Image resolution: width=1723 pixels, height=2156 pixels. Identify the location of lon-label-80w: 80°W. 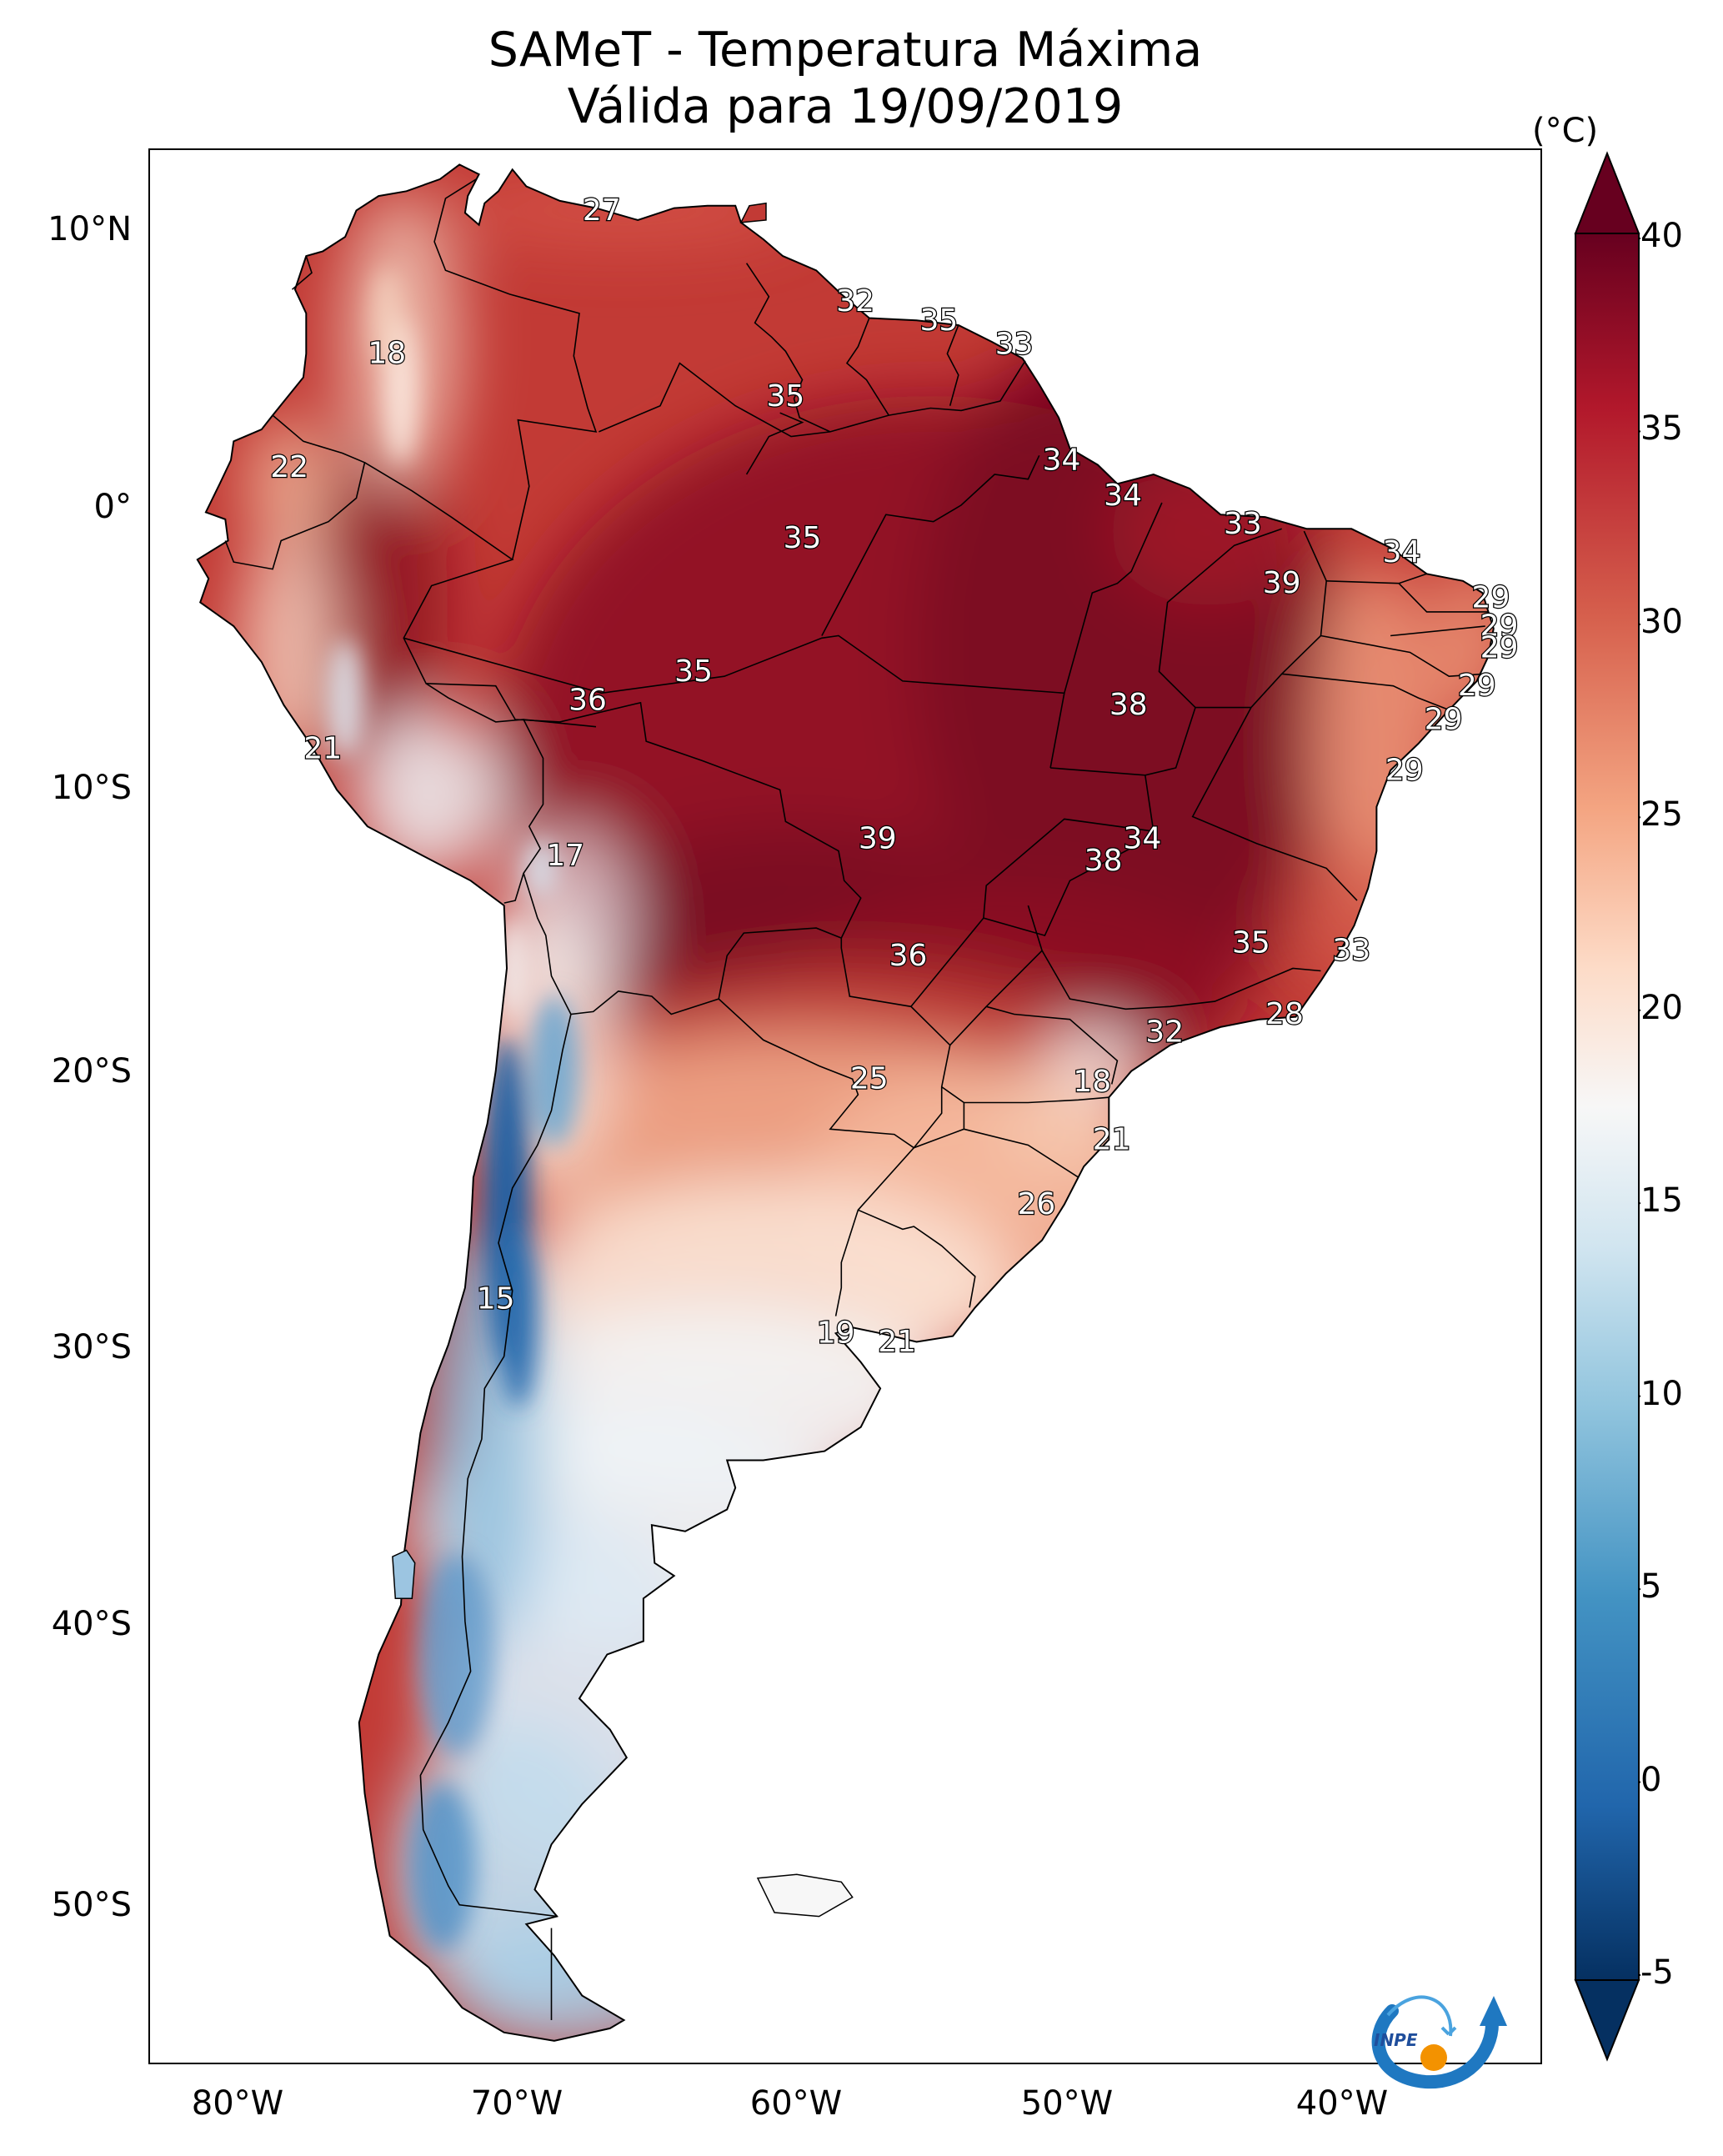
(238, 2103).